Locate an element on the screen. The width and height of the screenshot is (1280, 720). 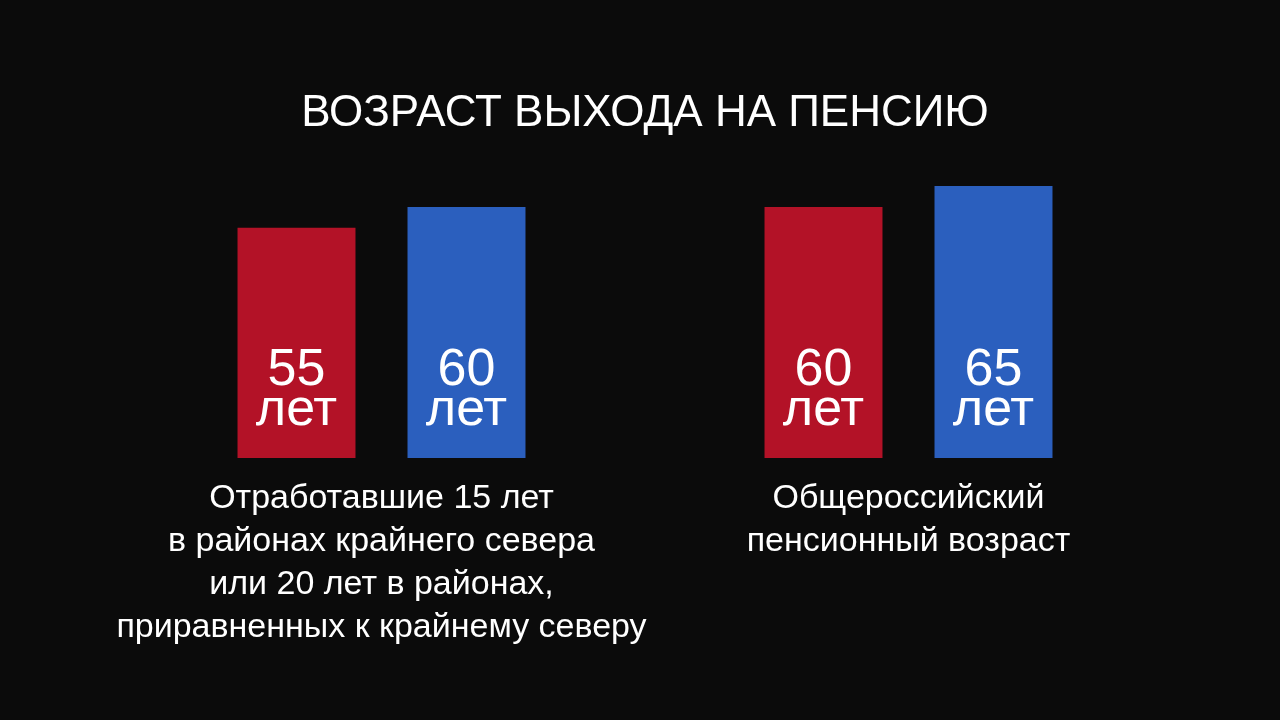
data-label: 55 лет is located at coordinates (296, 387).